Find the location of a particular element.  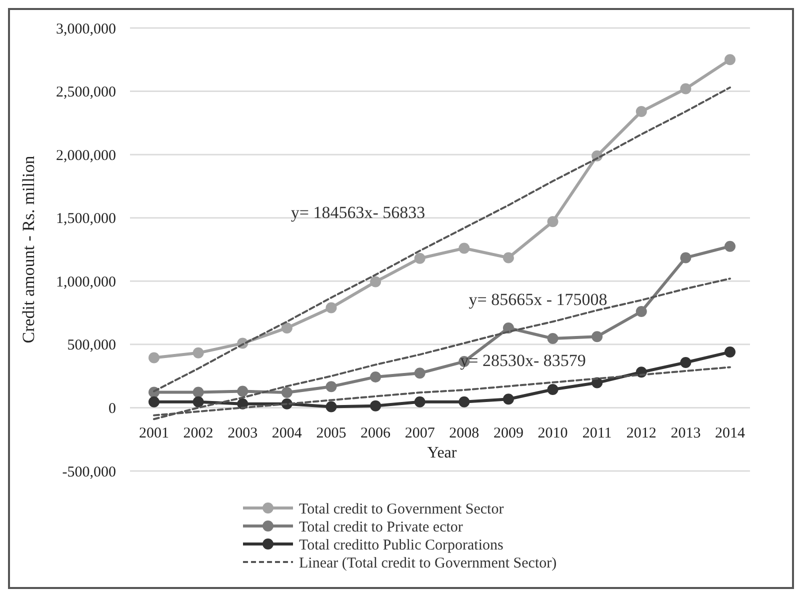

legend-label: Total creditto Public Corporations is located at coordinates (401, 545).